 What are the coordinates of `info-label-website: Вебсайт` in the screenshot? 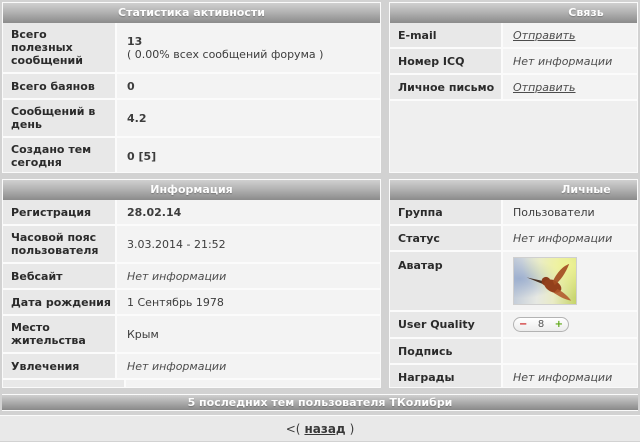 It's located at (60, 276).